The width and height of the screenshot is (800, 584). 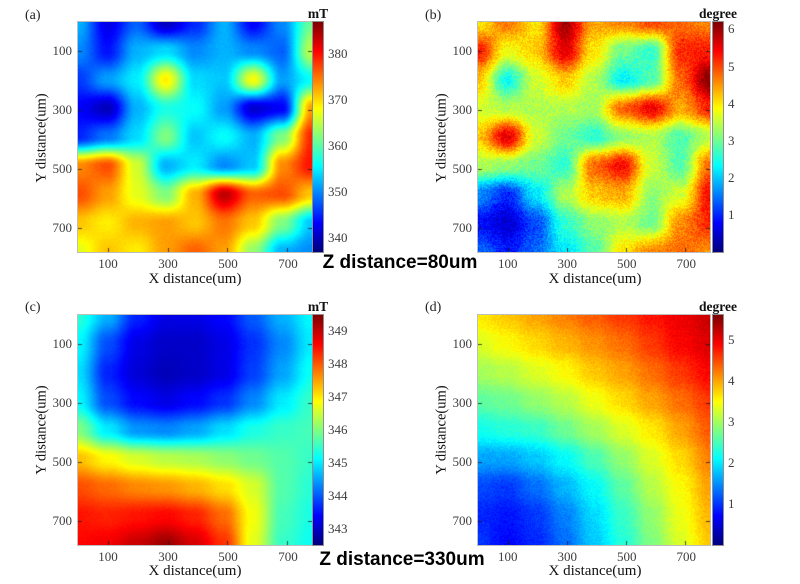 I want to click on panel-d-heatmap, so click(x=594, y=430).